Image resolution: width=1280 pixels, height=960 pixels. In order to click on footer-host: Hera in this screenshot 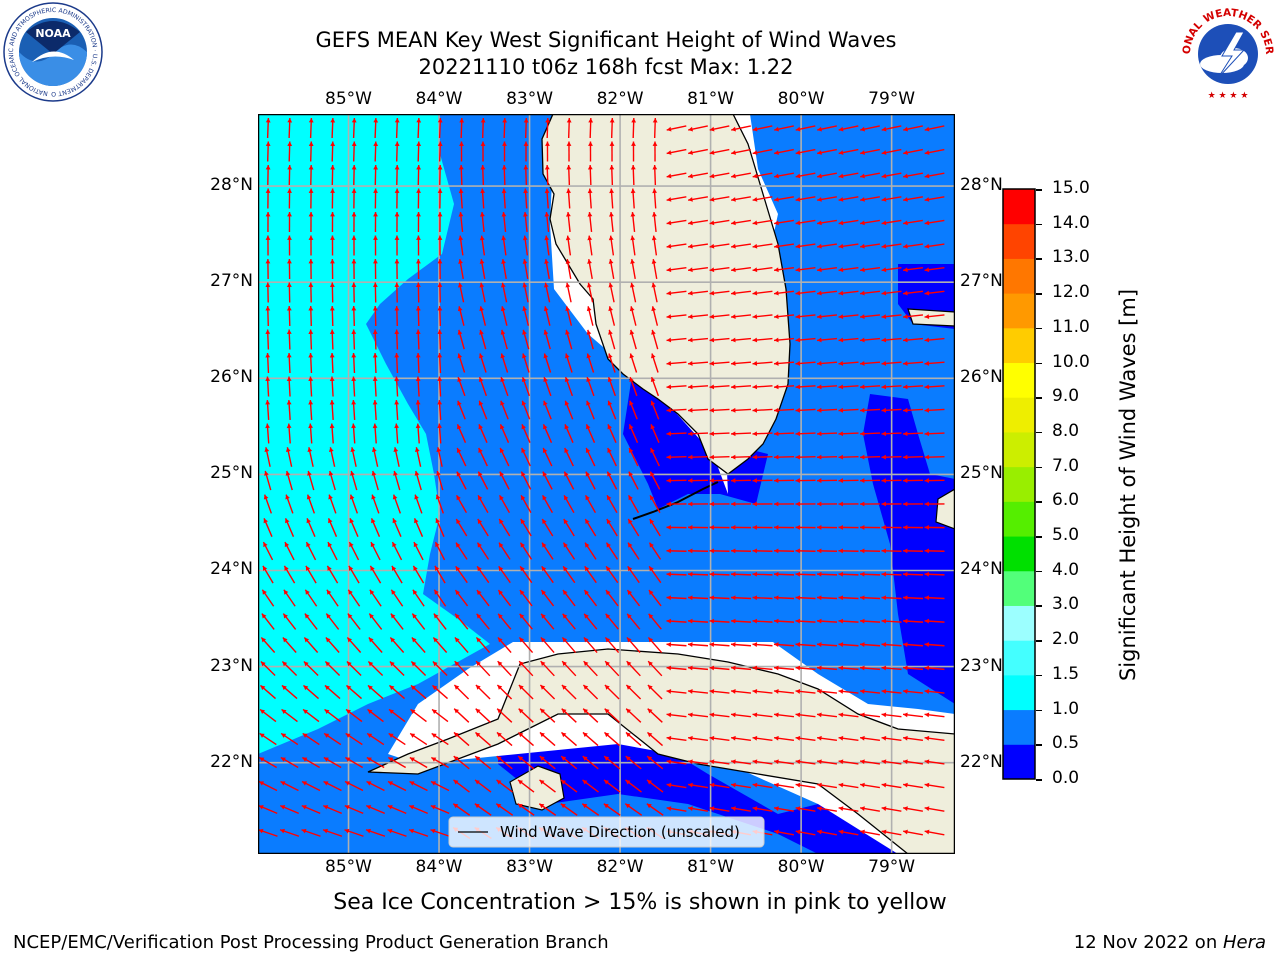, I will do `click(1244, 942)`.